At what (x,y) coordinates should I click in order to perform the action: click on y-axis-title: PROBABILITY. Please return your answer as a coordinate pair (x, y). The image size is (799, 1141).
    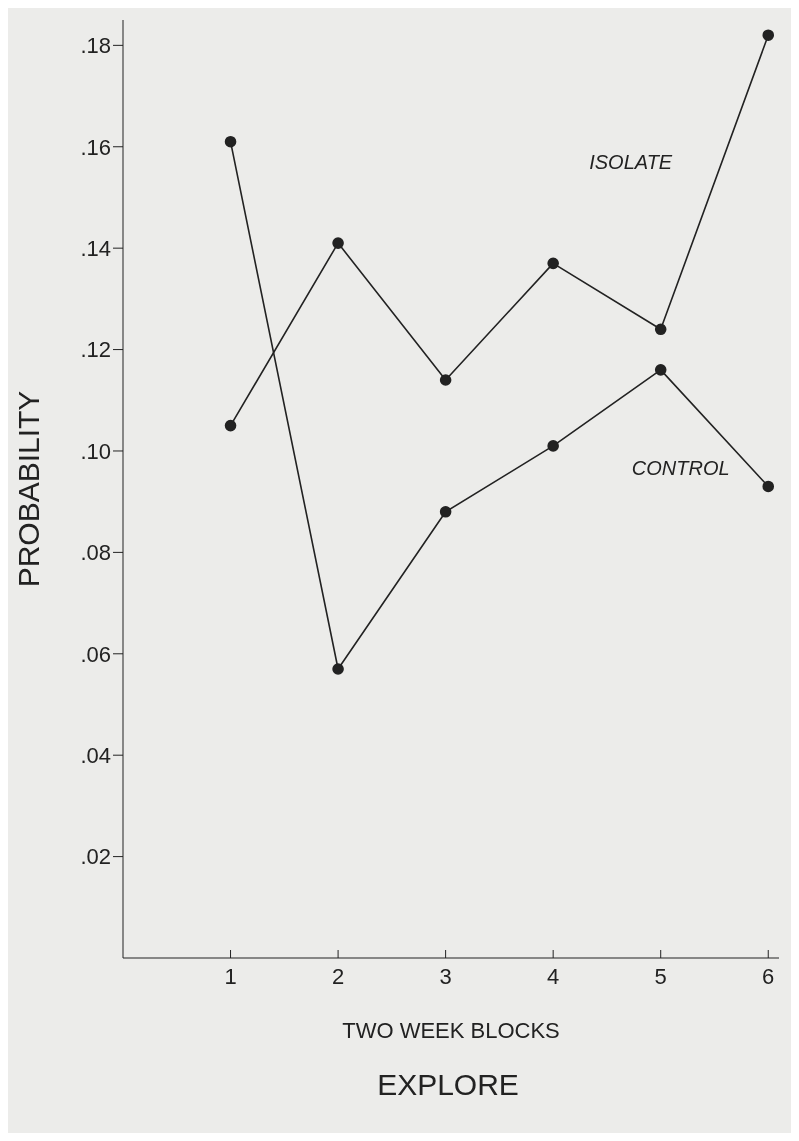
    Looking at the image, I should click on (28, 489).